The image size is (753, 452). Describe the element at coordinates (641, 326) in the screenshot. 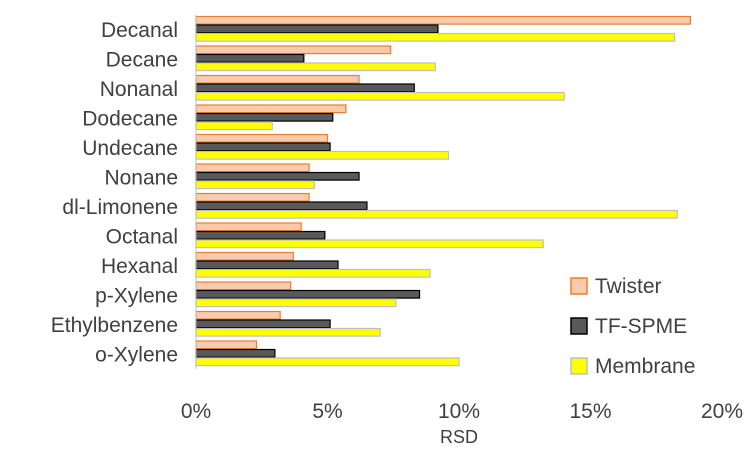

I see `legend-label-tf-spme: TF-SPME` at that location.